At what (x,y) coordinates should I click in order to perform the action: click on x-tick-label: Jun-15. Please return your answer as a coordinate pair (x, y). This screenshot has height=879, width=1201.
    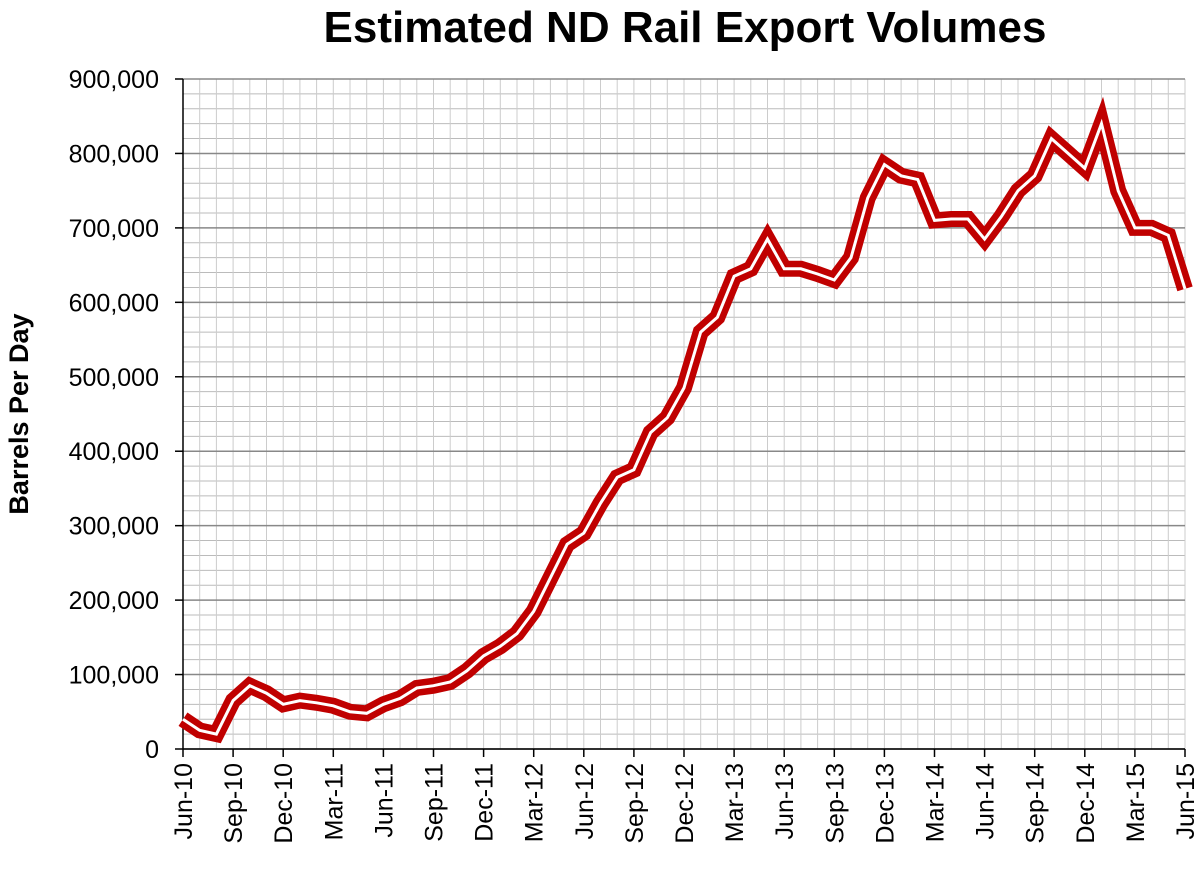
    Looking at the image, I should click on (1186, 801).